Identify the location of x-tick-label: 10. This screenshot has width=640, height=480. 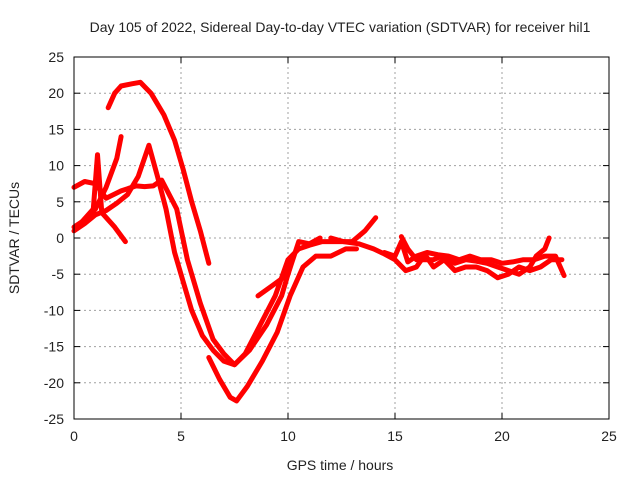
(288, 436).